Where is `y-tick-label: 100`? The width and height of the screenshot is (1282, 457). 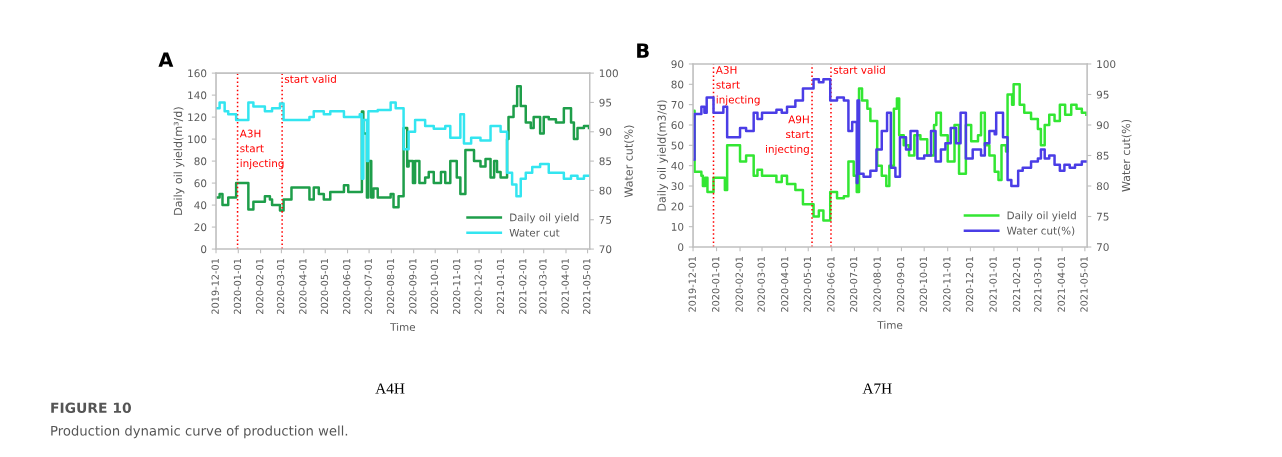
y-tick-label: 100 is located at coordinates (197, 139).